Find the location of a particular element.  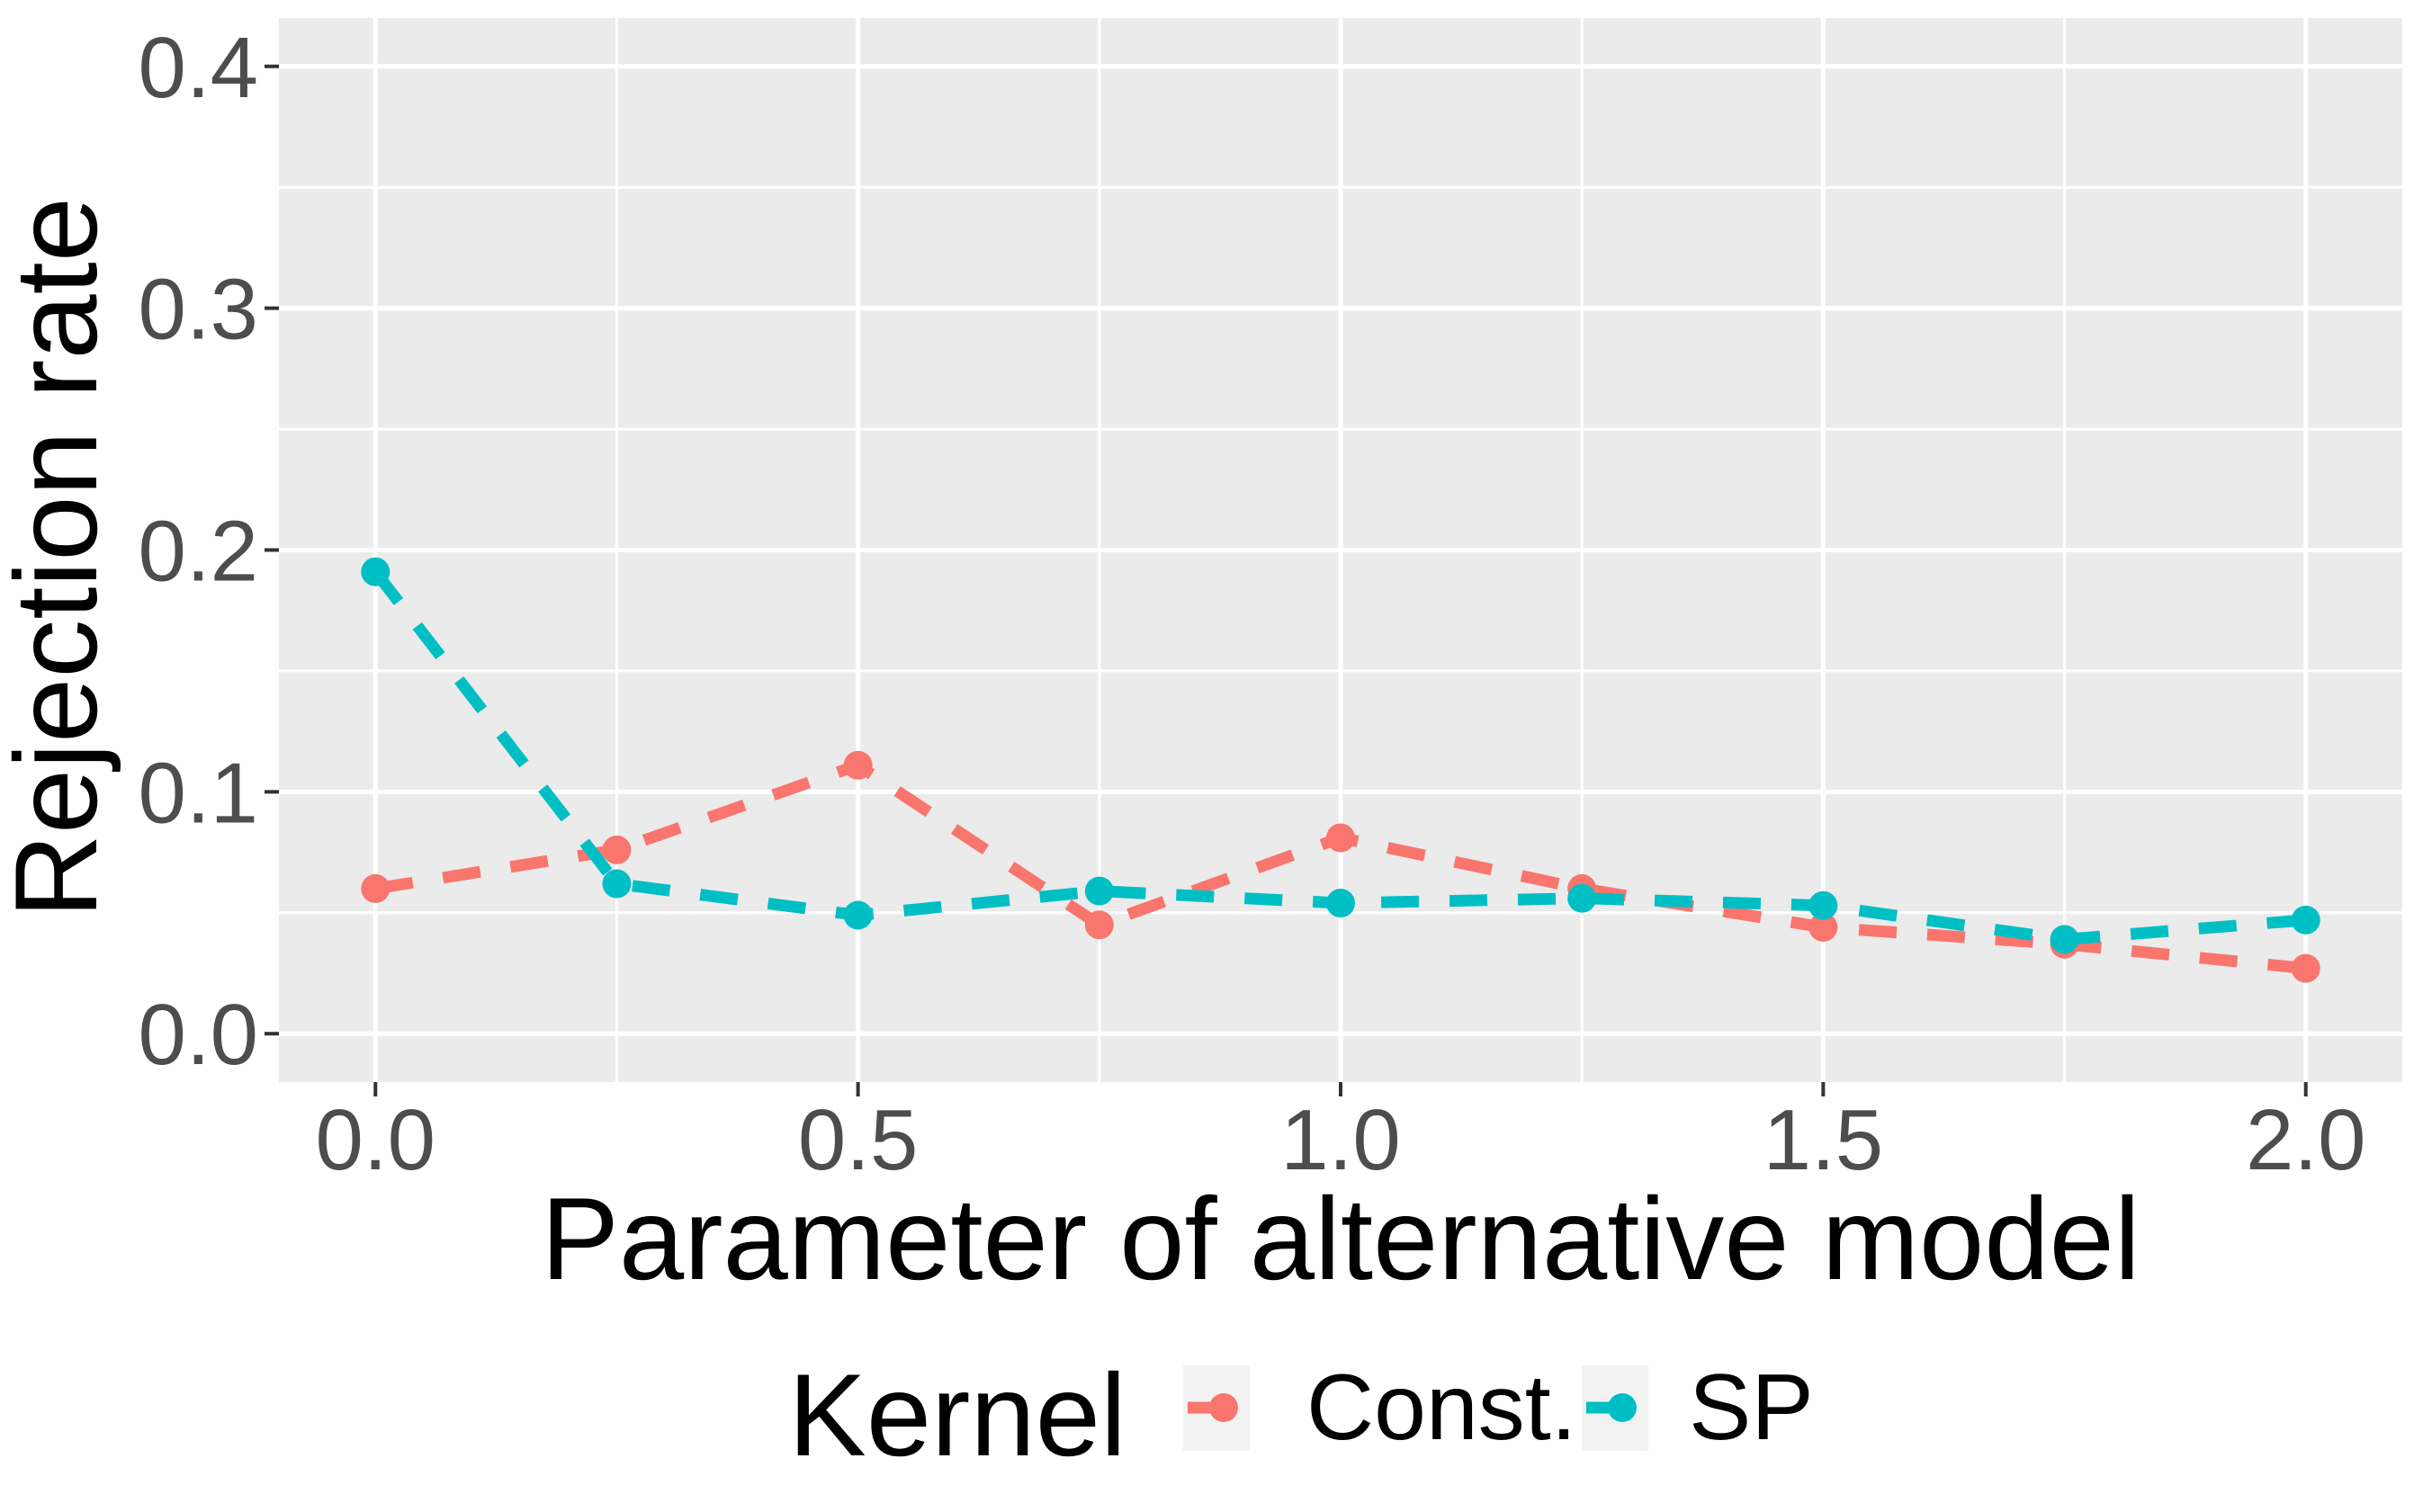

legend-title: Kernel is located at coordinates (957, 1415).